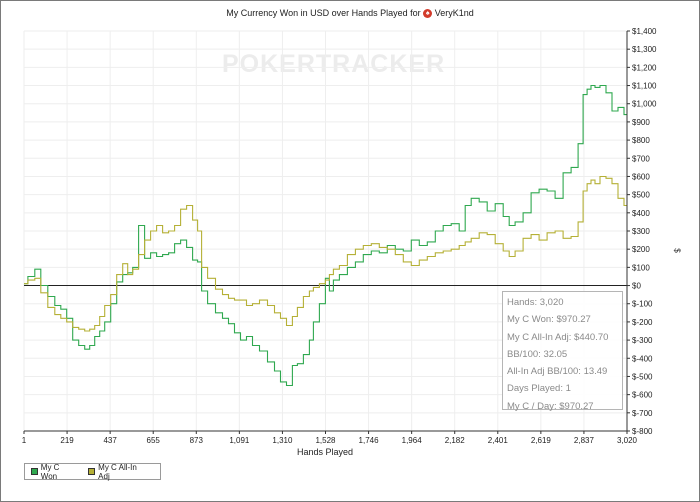 The height and width of the screenshot is (502, 700). Describe the element at coordinates (677, 250) in the screenshot. I see `y-axis-title: $` at that location.